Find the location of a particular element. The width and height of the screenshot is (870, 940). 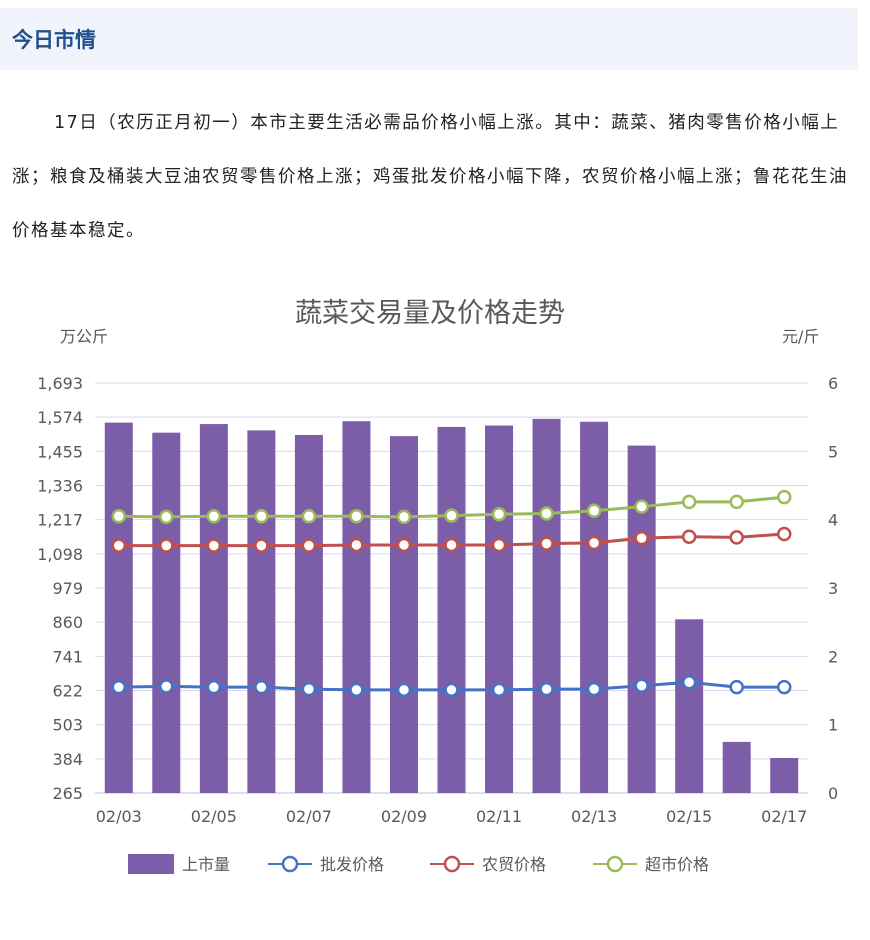

x-tick-label: 02/13 is located at coordinates (594, 816).